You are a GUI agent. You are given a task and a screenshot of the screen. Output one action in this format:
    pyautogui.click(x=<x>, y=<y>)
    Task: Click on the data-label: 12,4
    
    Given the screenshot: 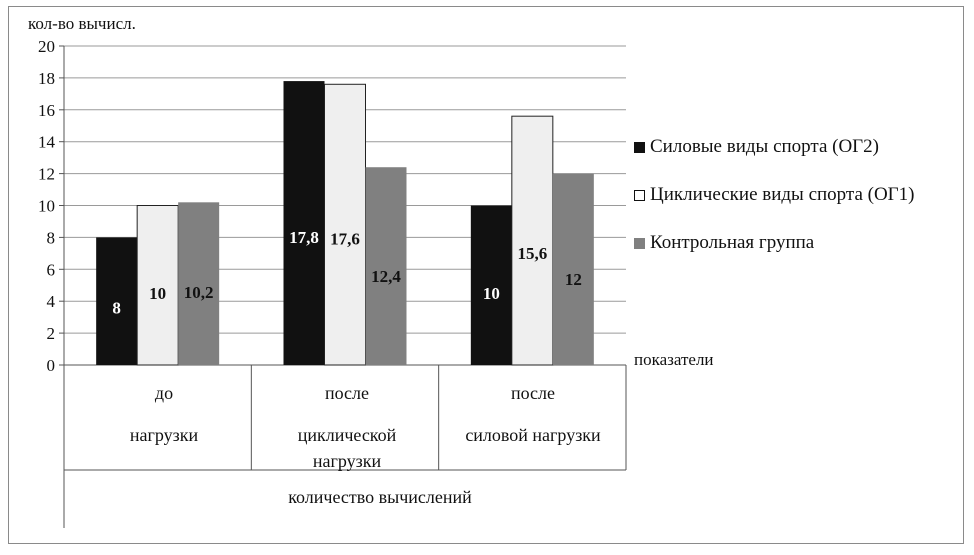 What is the action you would take?
    pyautogui.click(x=386, y=276)
    